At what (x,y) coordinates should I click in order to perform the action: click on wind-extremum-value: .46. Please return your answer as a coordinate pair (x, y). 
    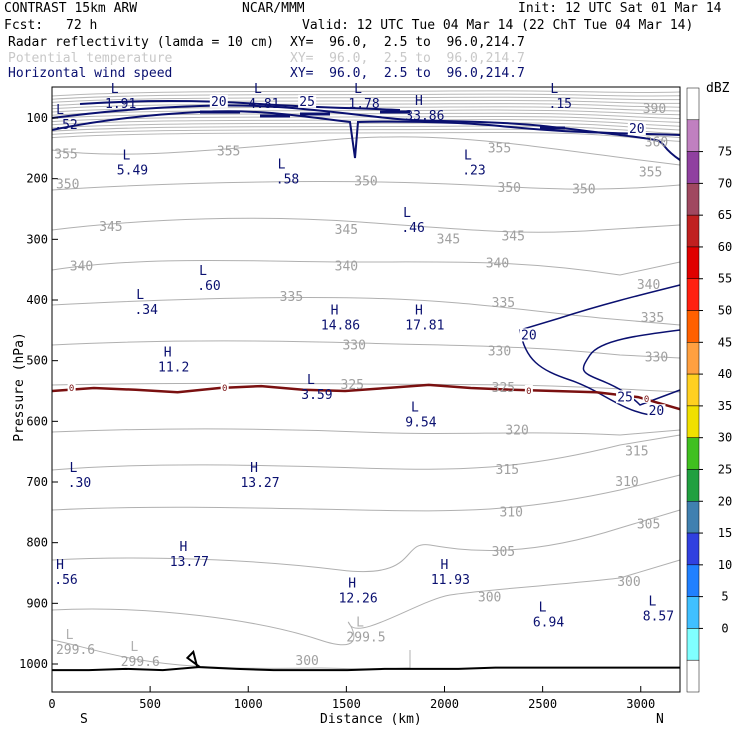
    Looking at the image, I should click on (412, 228).